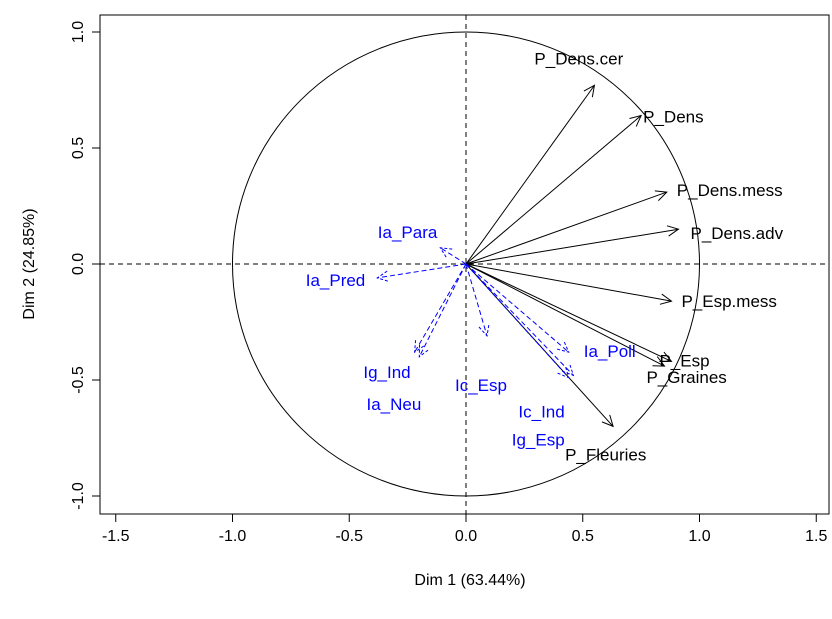 The height and width of the screenshot is (619, 832). I want to click on label-p-dens-cer: P_Dens.cer, so click(578, 58).